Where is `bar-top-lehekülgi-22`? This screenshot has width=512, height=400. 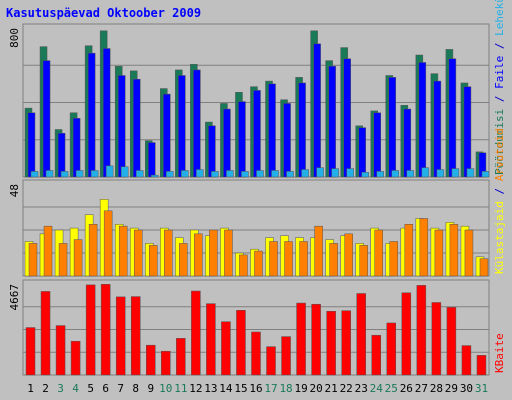
bar-top-lehekülgi-22 is located at coordinates (350, 173).